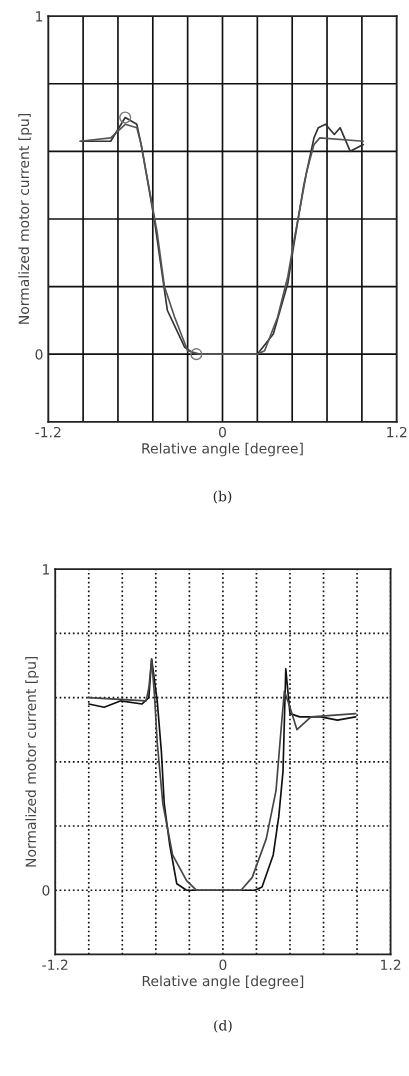  What do you see at coordinates (222, 497) in the screenshot?
I see `text: (b)` at bounding box center [222, 497].